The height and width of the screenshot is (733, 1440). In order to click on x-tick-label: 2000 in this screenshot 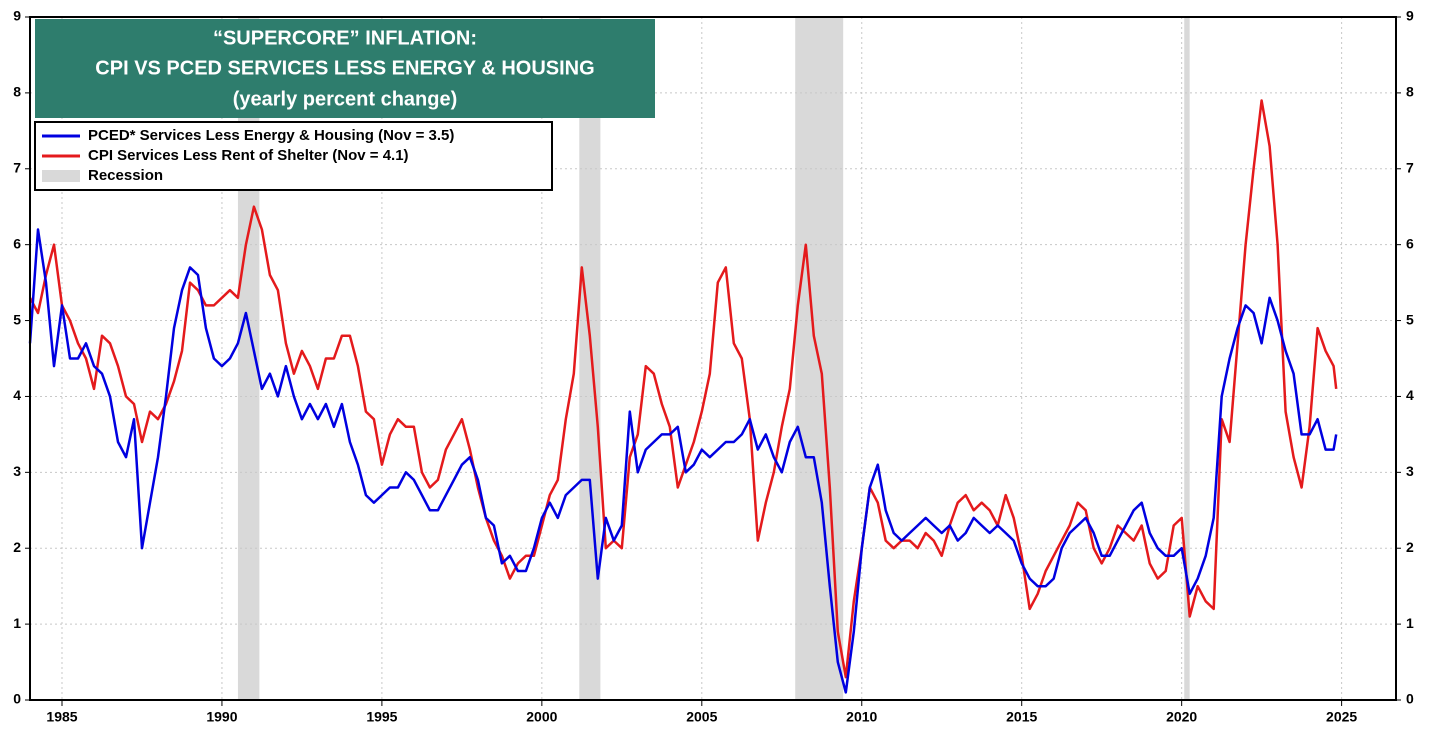, I will do `click(541, 717)`.